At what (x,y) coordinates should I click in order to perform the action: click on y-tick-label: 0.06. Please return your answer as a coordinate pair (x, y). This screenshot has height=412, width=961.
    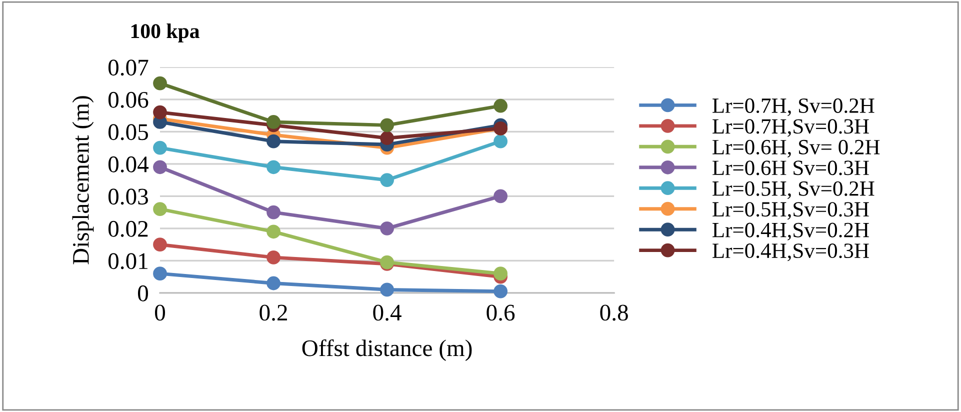
    Looking at the image, I should click on (128, 100).